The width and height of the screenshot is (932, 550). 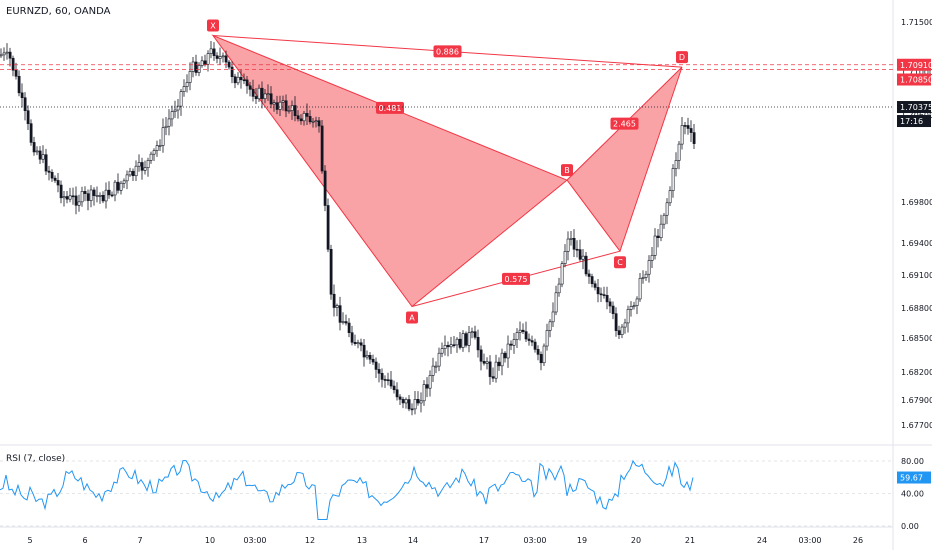 I want to click on ratio-label: 0.886, so click(x=447, y=51).